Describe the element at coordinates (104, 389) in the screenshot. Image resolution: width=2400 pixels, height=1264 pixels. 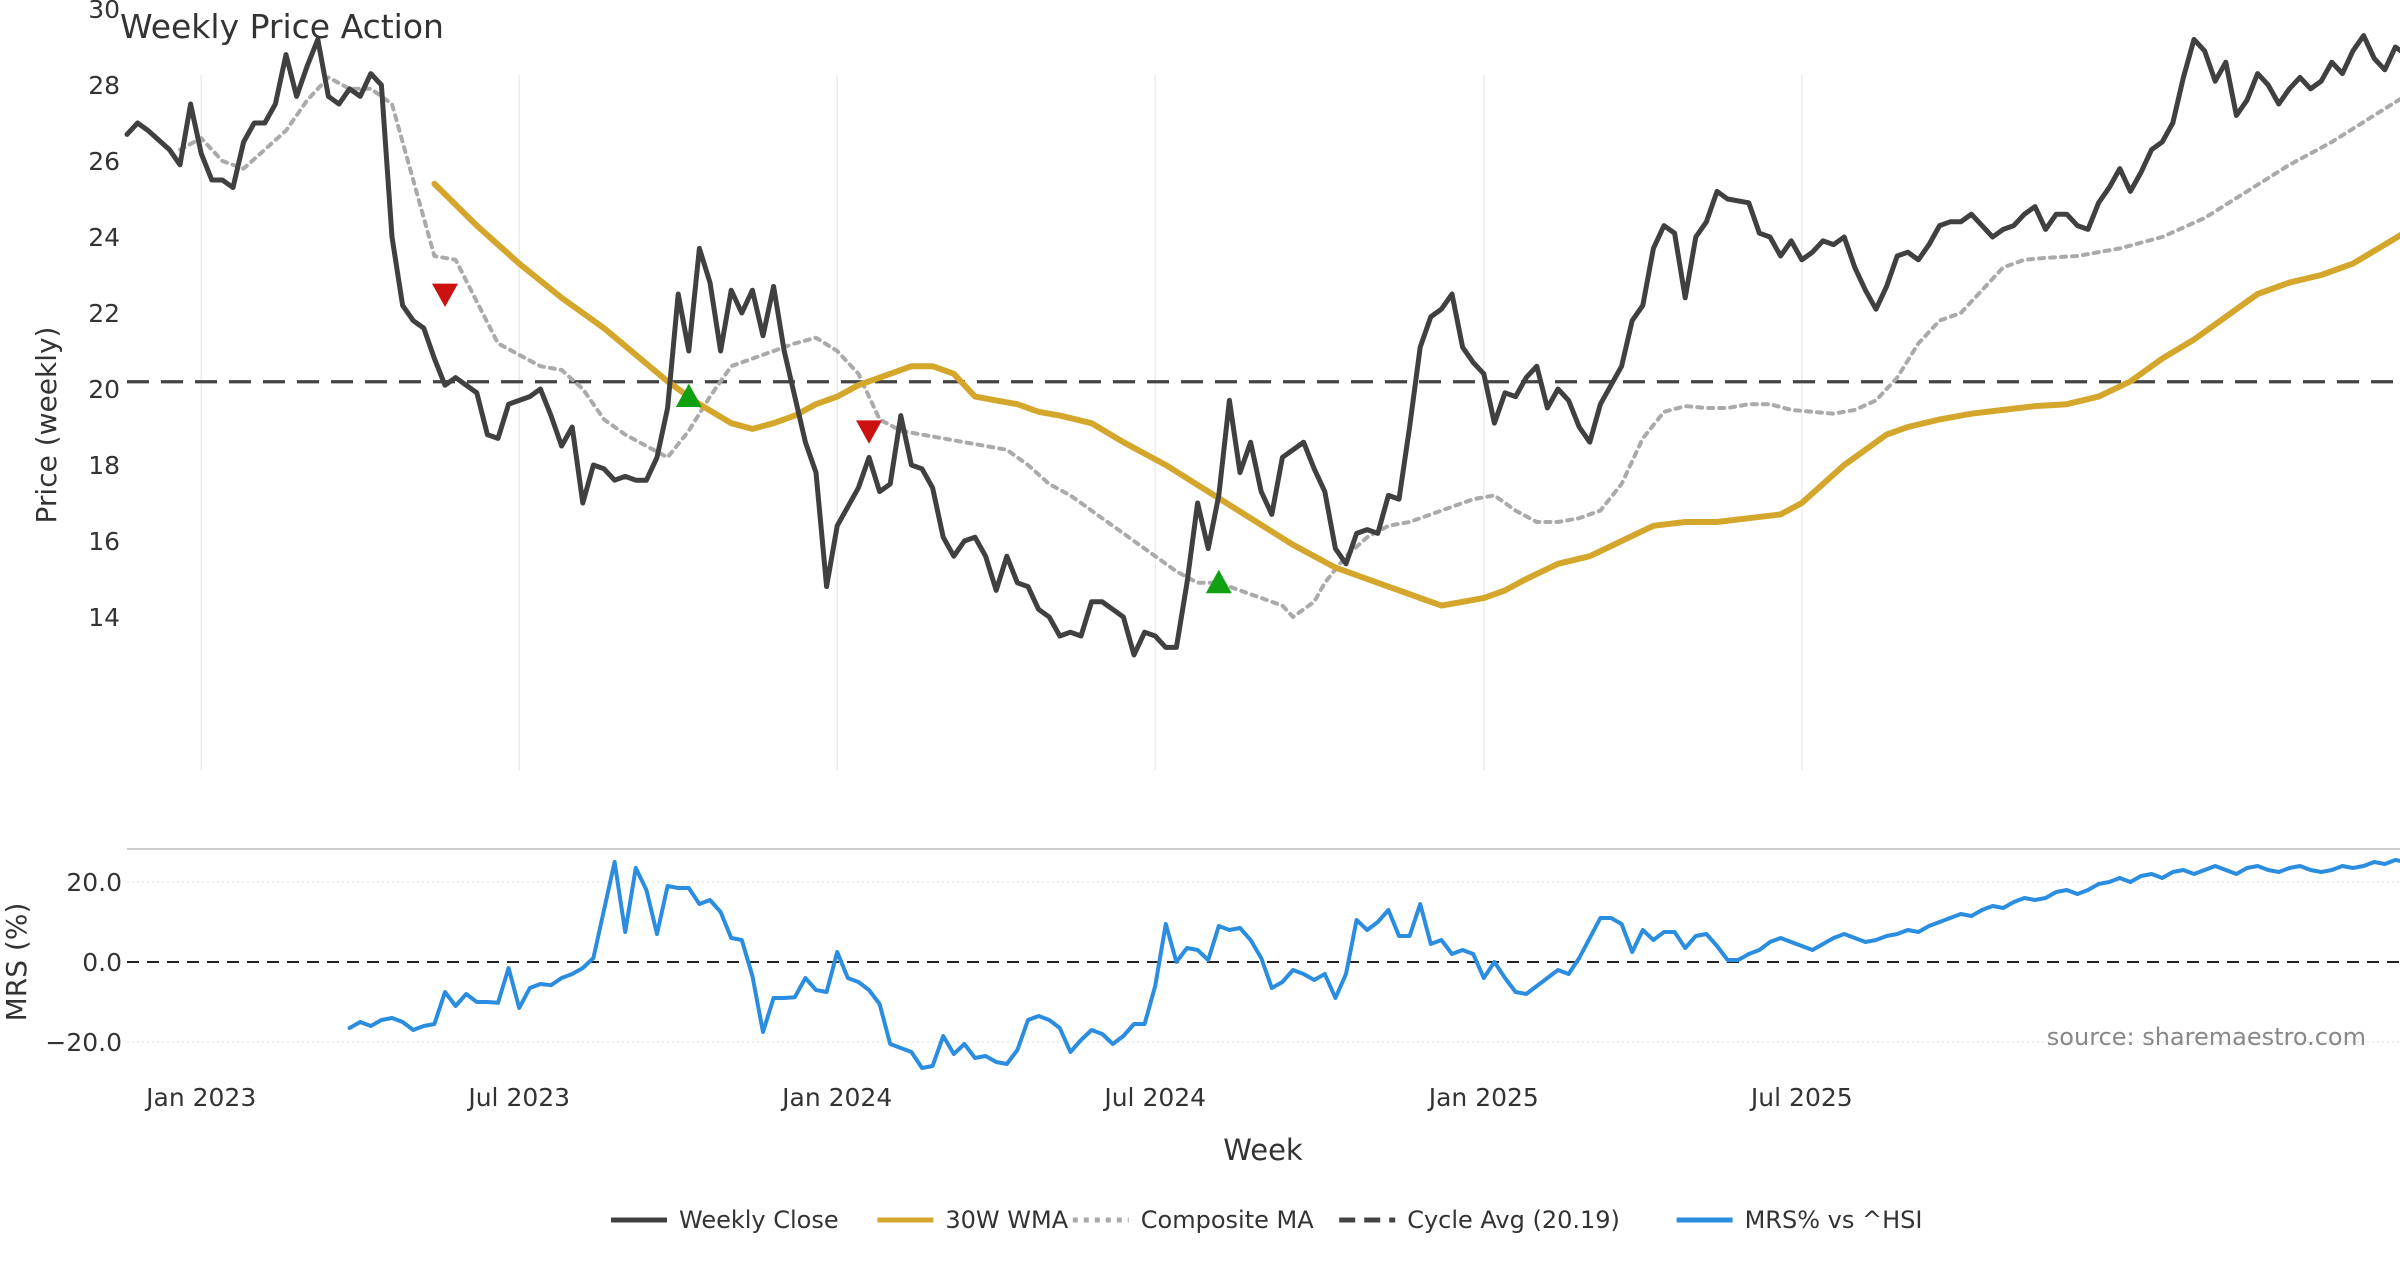
I see `price-tick-label: 20` at that location.